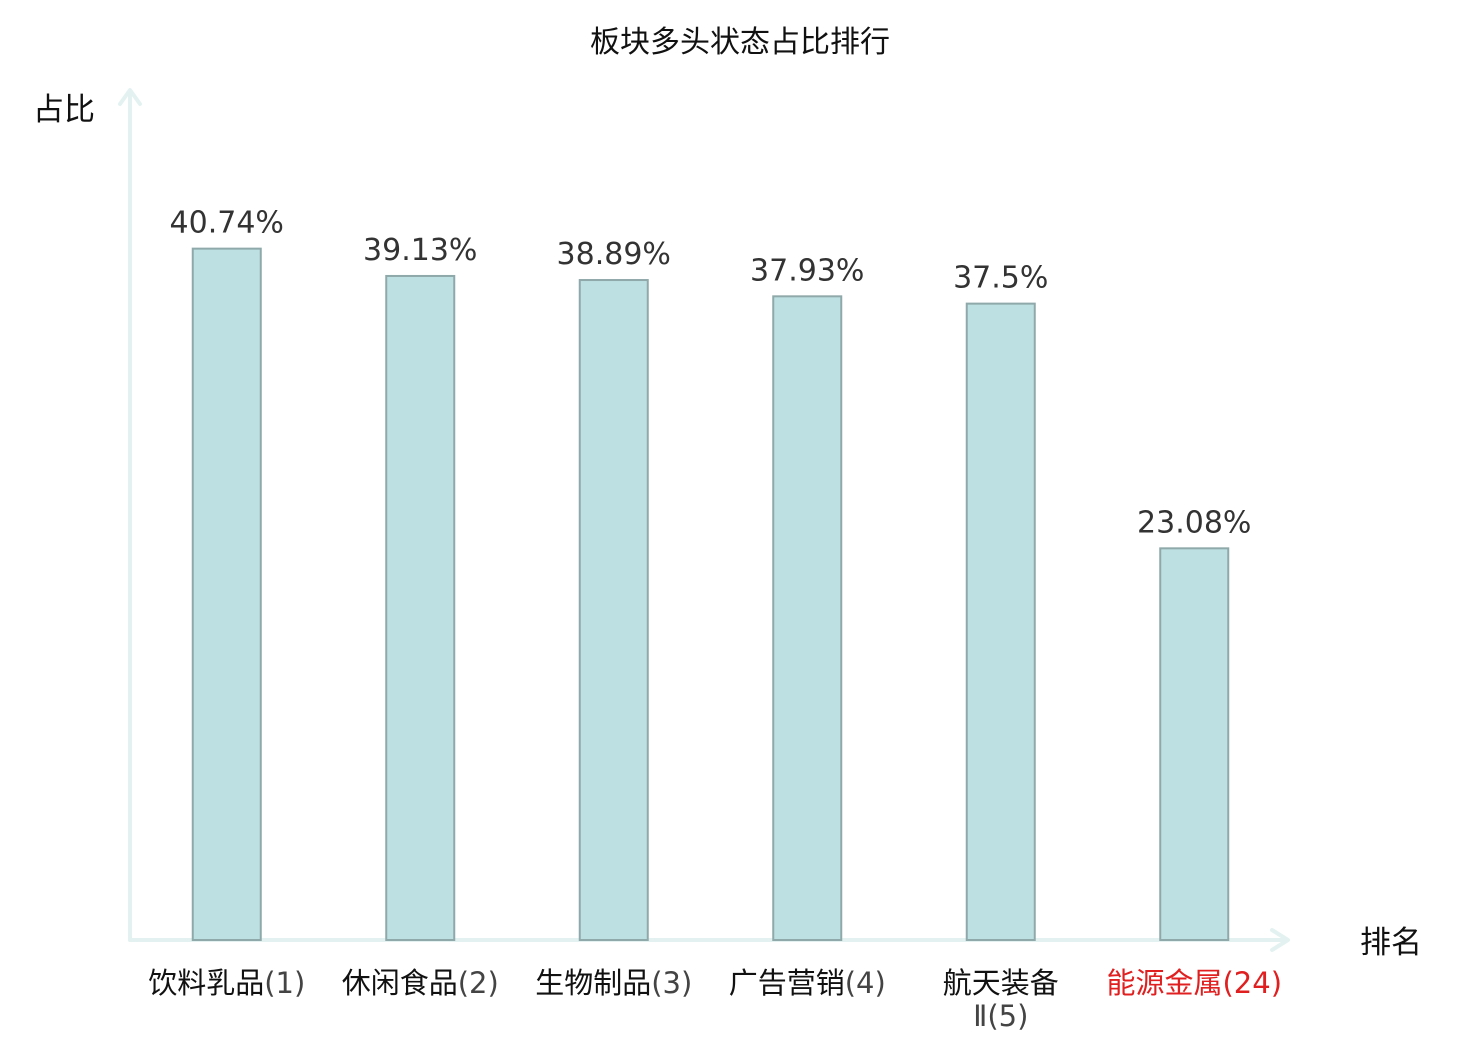 This screenshot has width=1480, height=1040. Describe the element at coordinates (593, 983) in the screenshot. I see `category-name-3: 生物制品` at that location.